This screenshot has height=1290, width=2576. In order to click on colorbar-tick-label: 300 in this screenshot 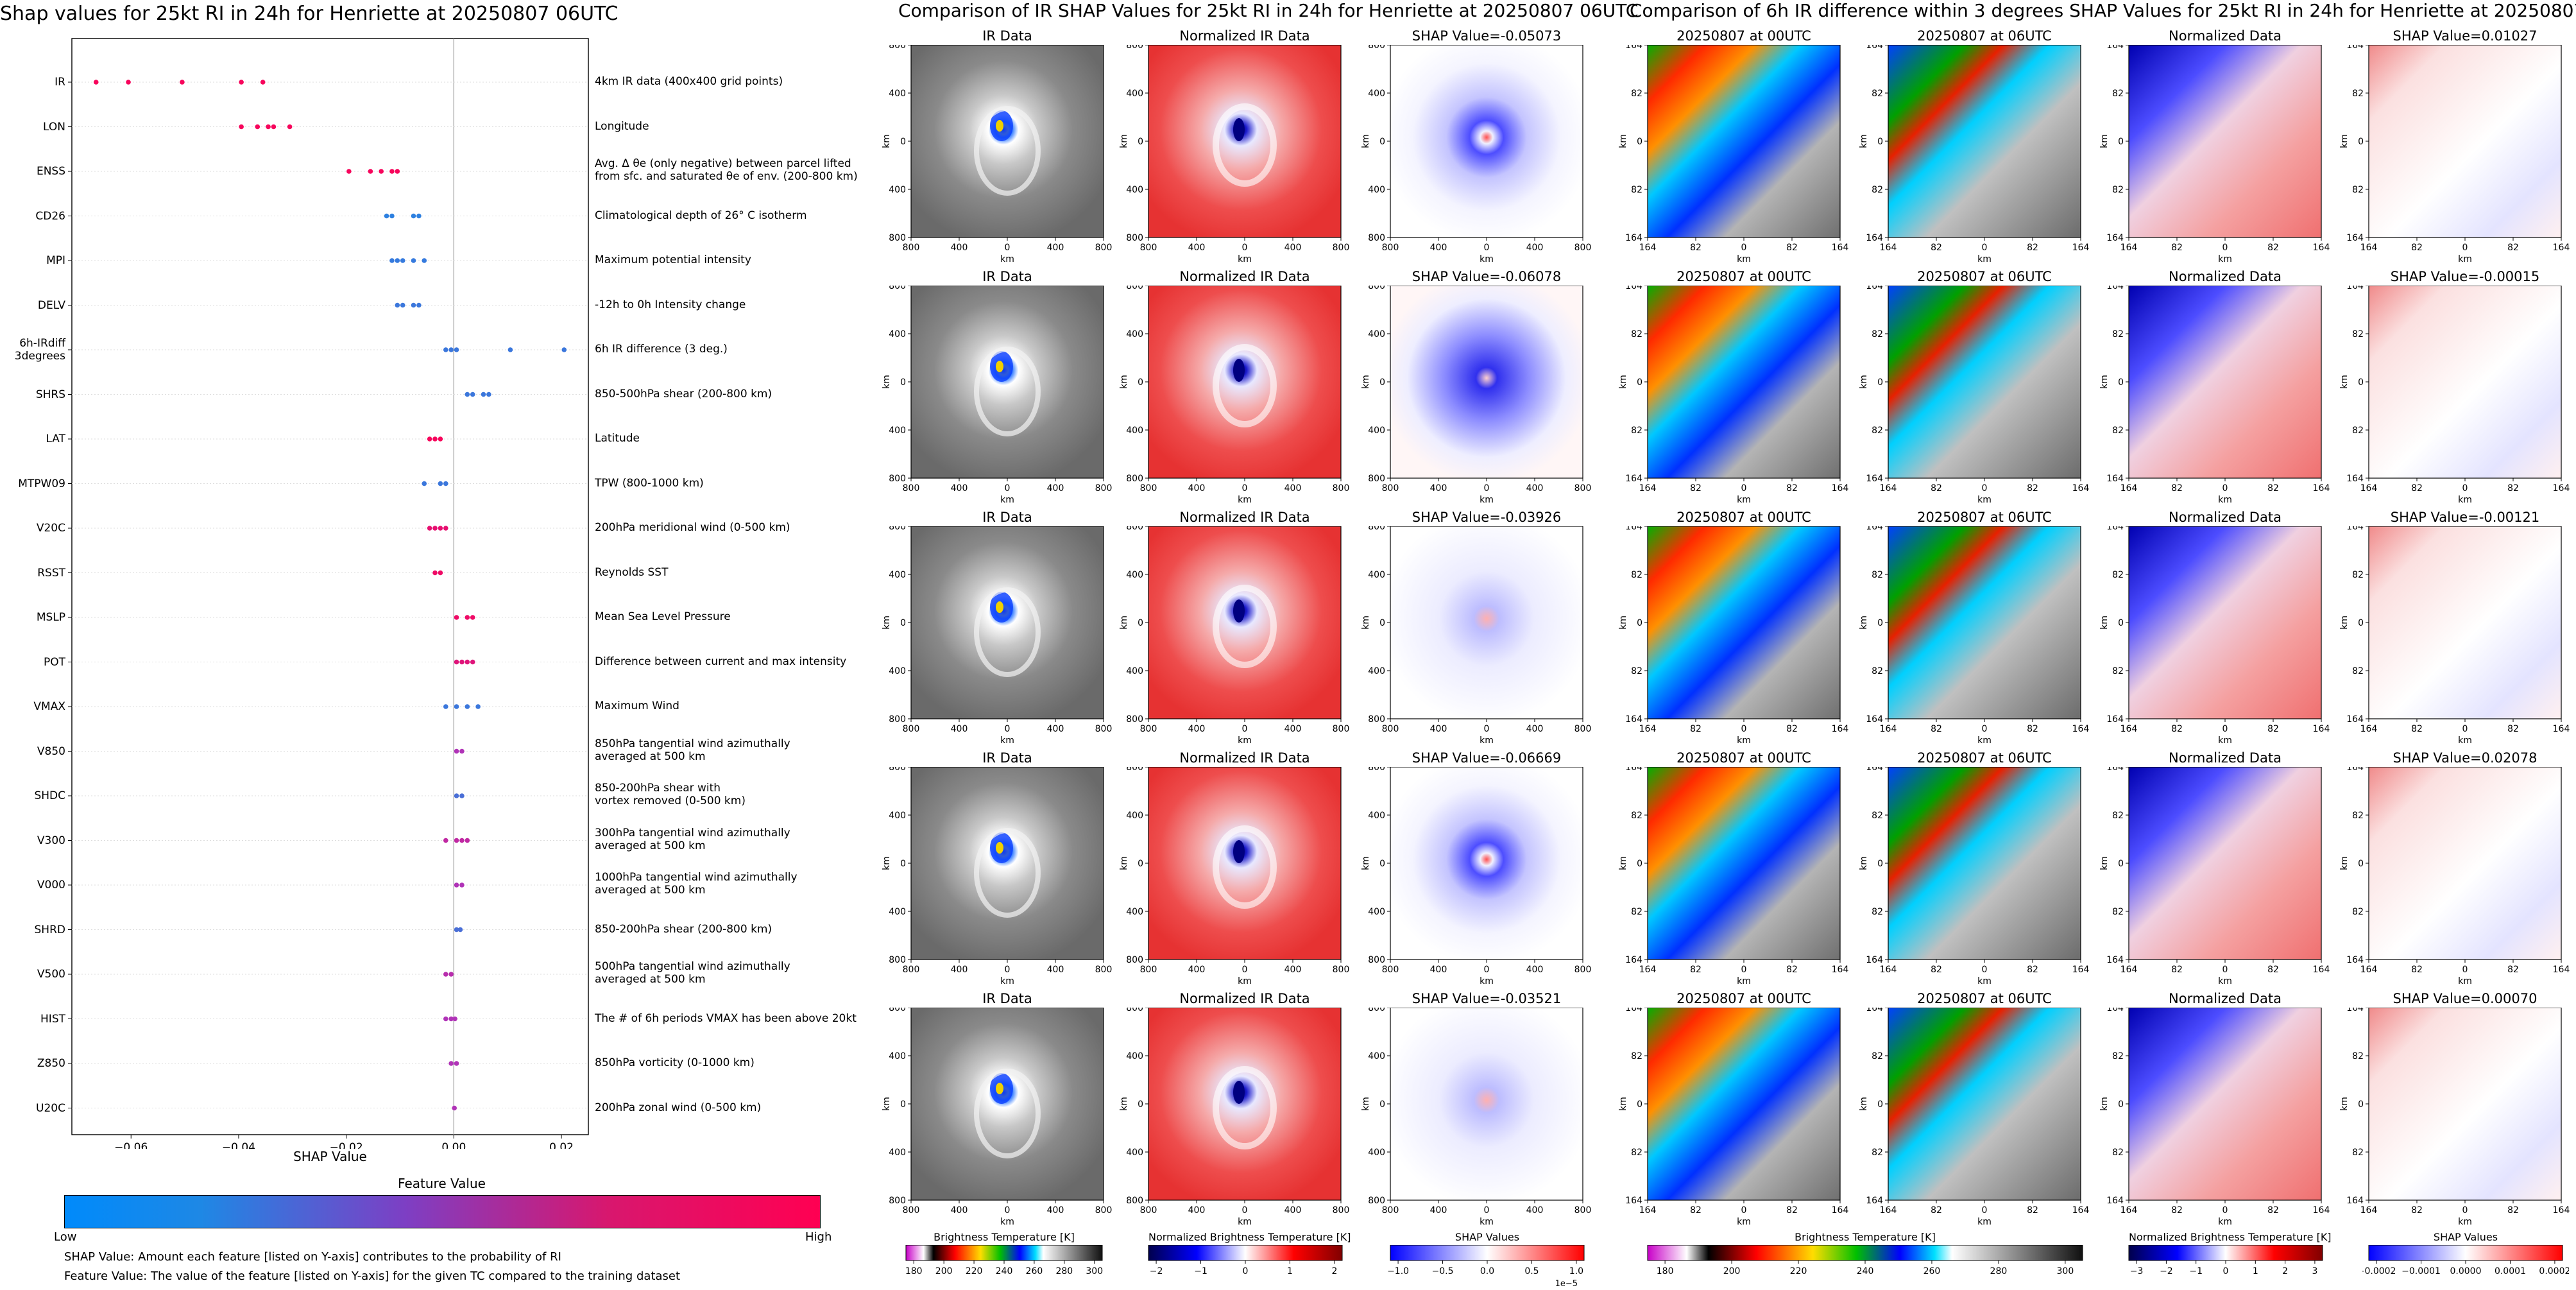, I will do `click(1094, 1271)`.